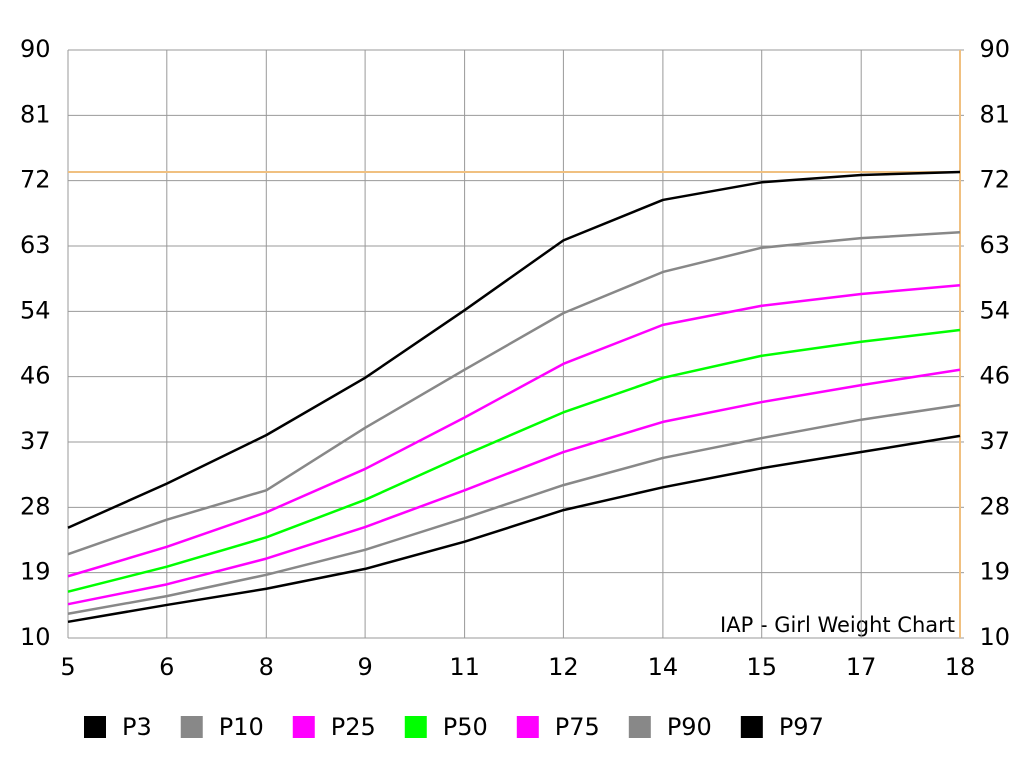 This screenshot has width=1029, height=783. I want to click on x-tick-label: 12, so click(563, 667).